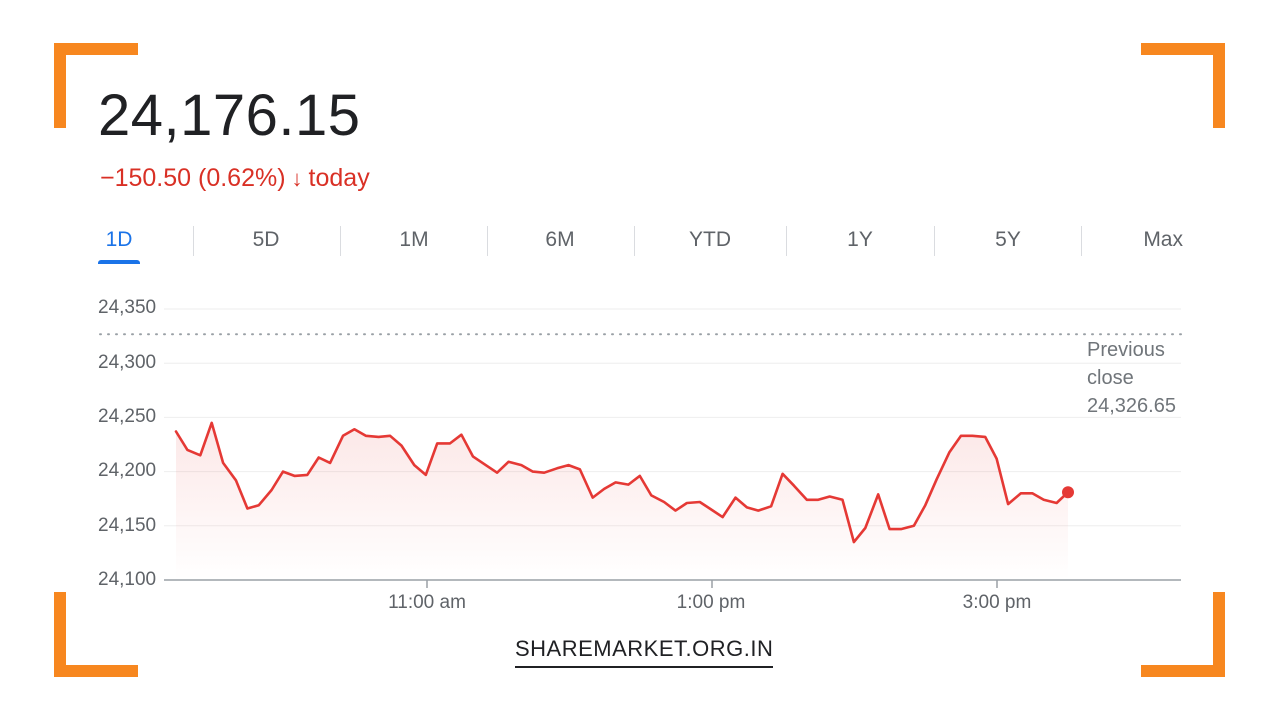 The height and width of the screenshot is (720, 1280). I want to click on tab-1y: 1Y, so click(860, 239).